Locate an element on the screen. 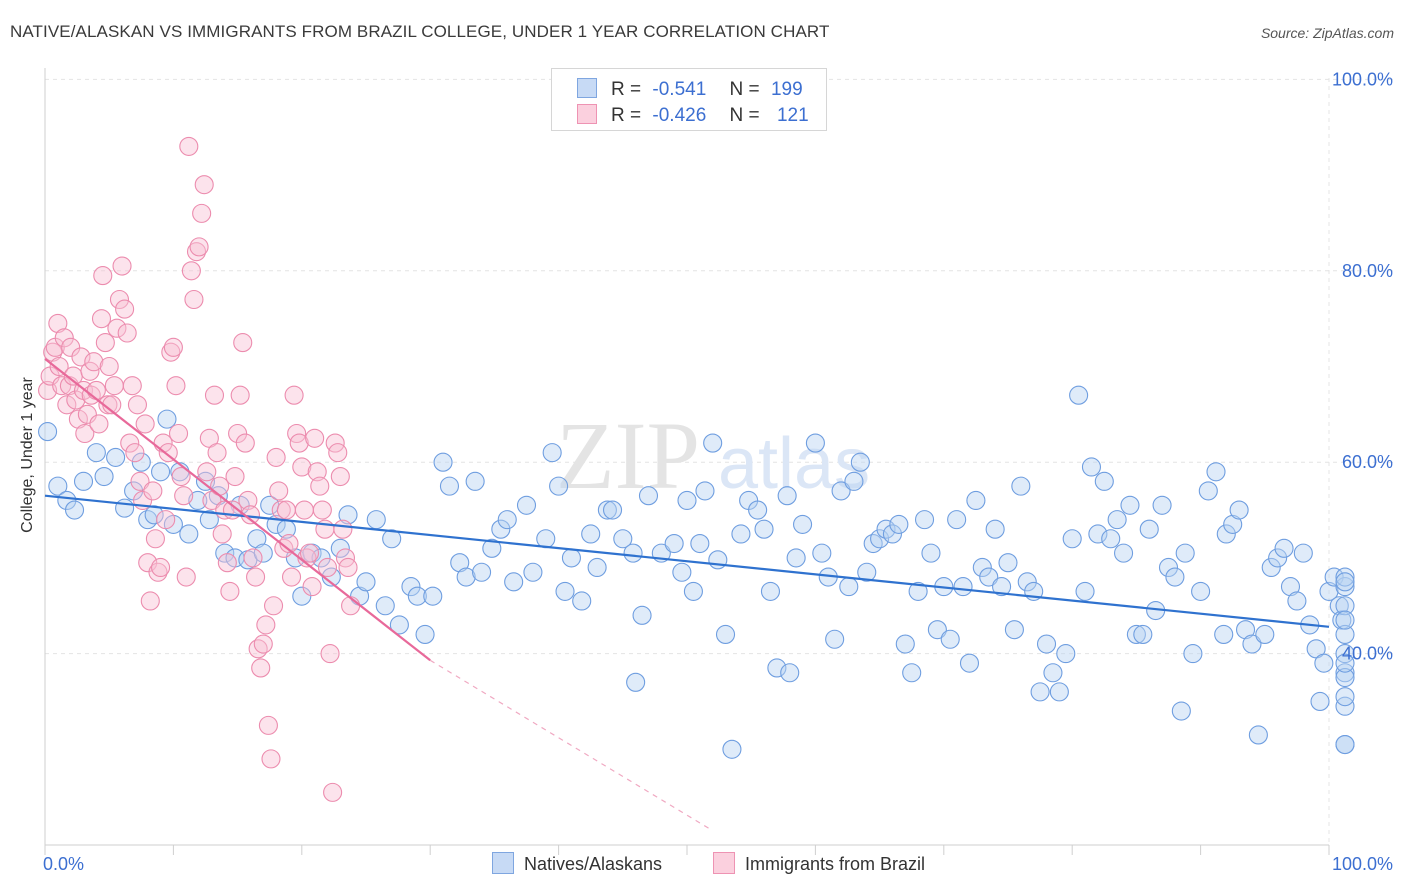 The height and width of the screenshot is (892, 1406). legend-r-value: -0.426 is located at coordinates (679, 115).